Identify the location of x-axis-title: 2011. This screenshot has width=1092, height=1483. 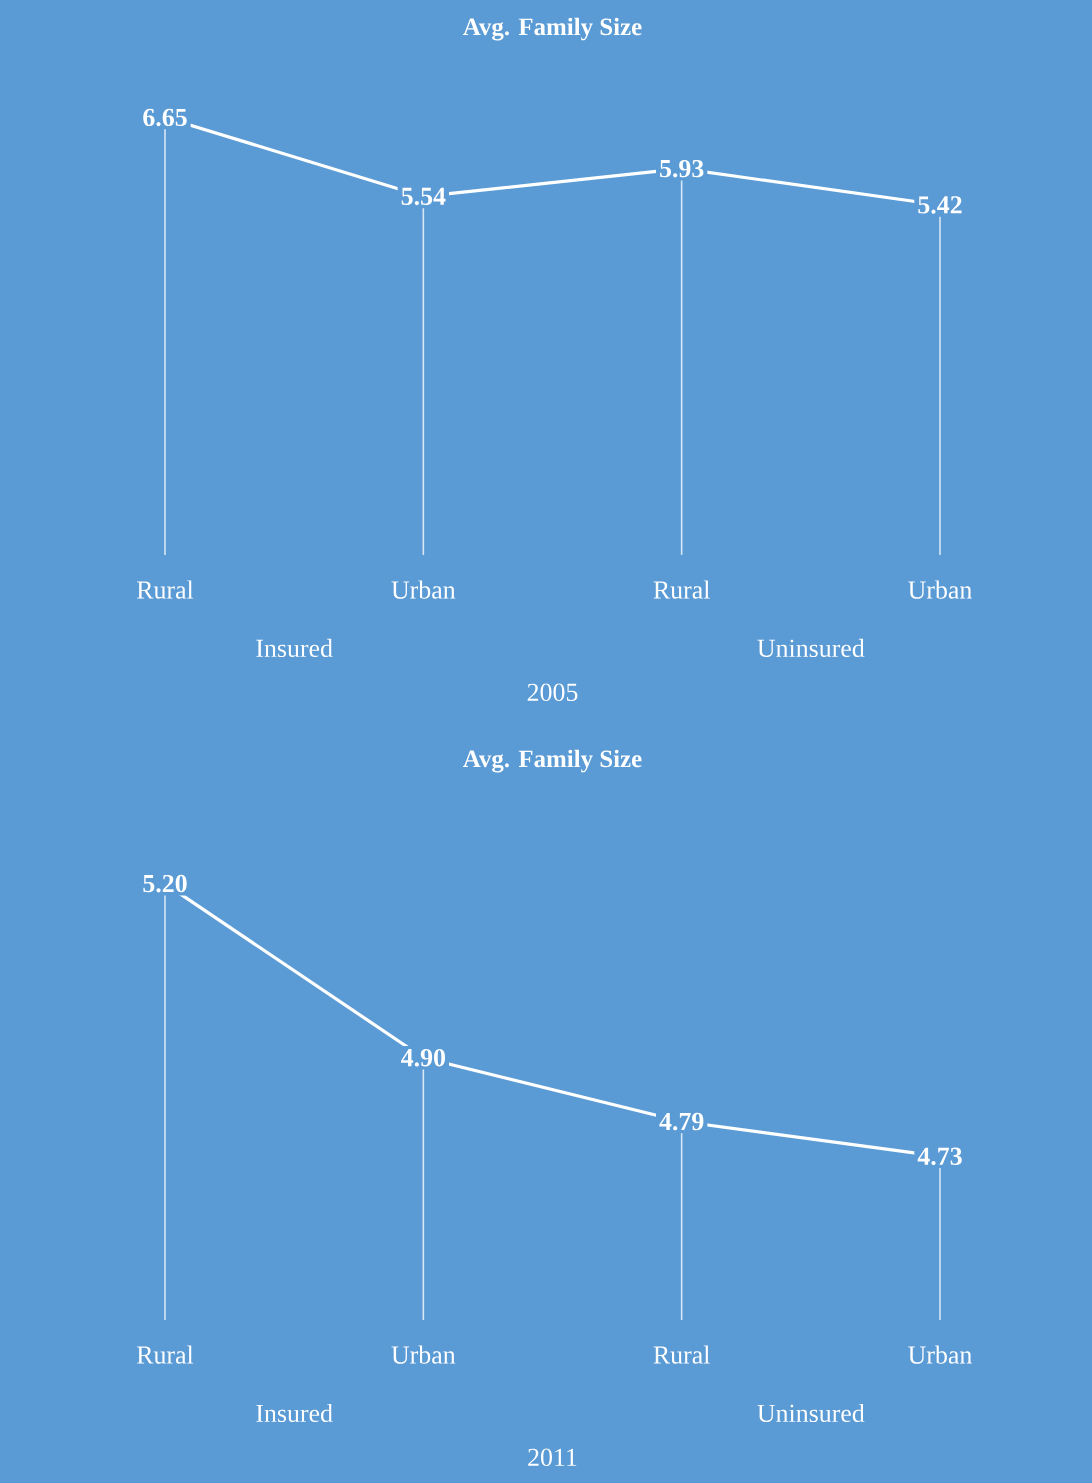
(552, 1457).